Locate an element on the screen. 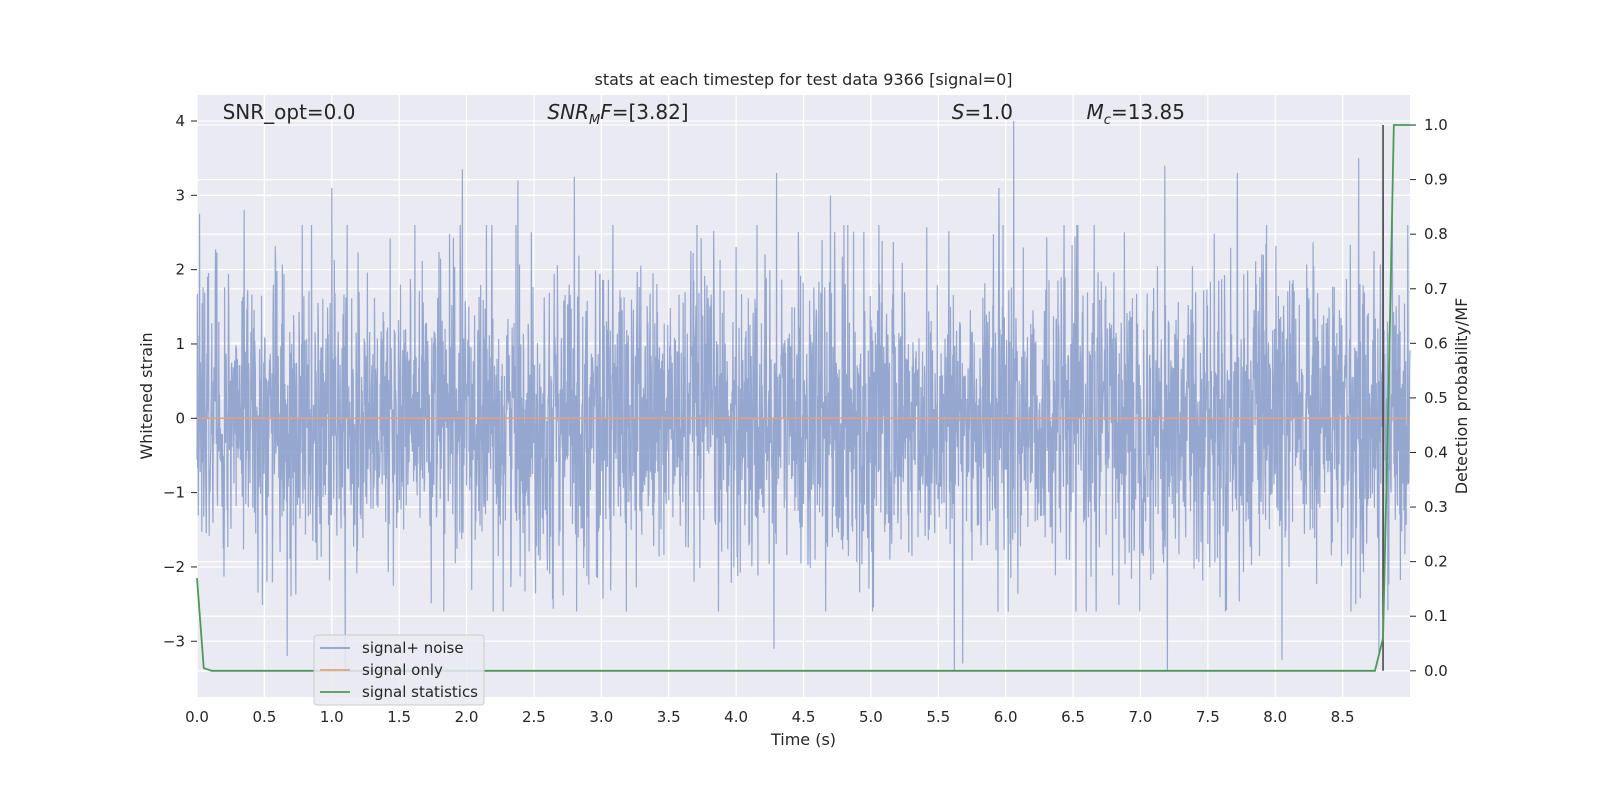 The image size is (1600, 800). x-tick-label: 0.5 is located at coordinates (264, 717).